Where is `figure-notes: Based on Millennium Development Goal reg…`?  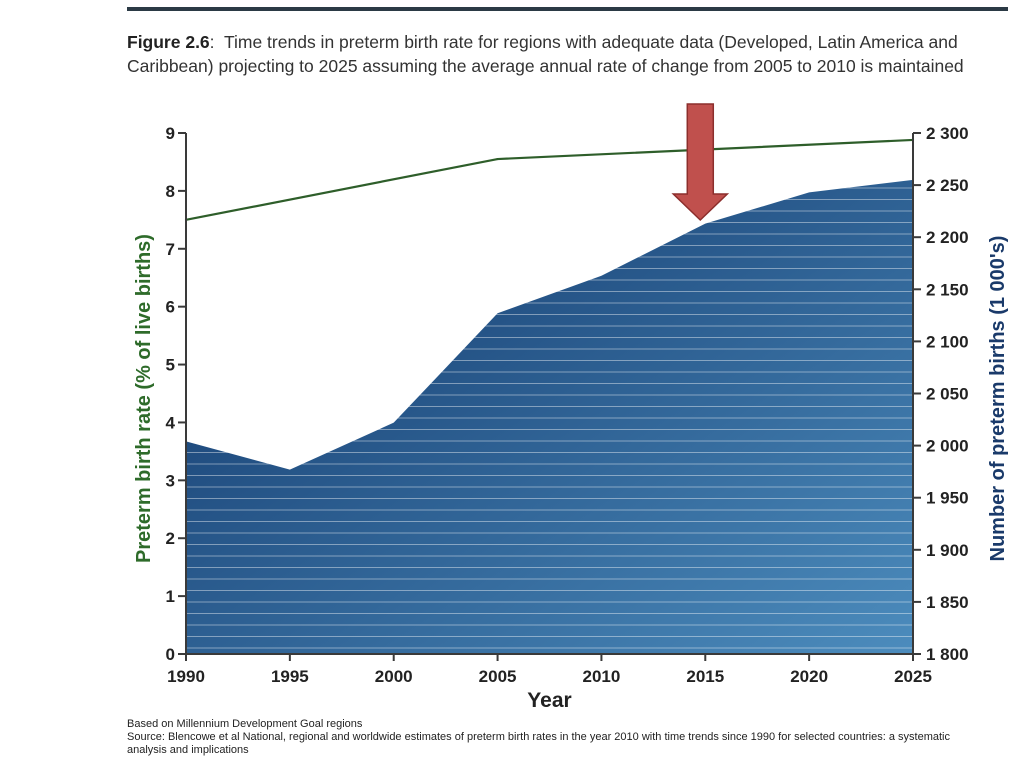 figure-notes: Based on Millennium Development Goal reg… is located at coordinates (552, 737).